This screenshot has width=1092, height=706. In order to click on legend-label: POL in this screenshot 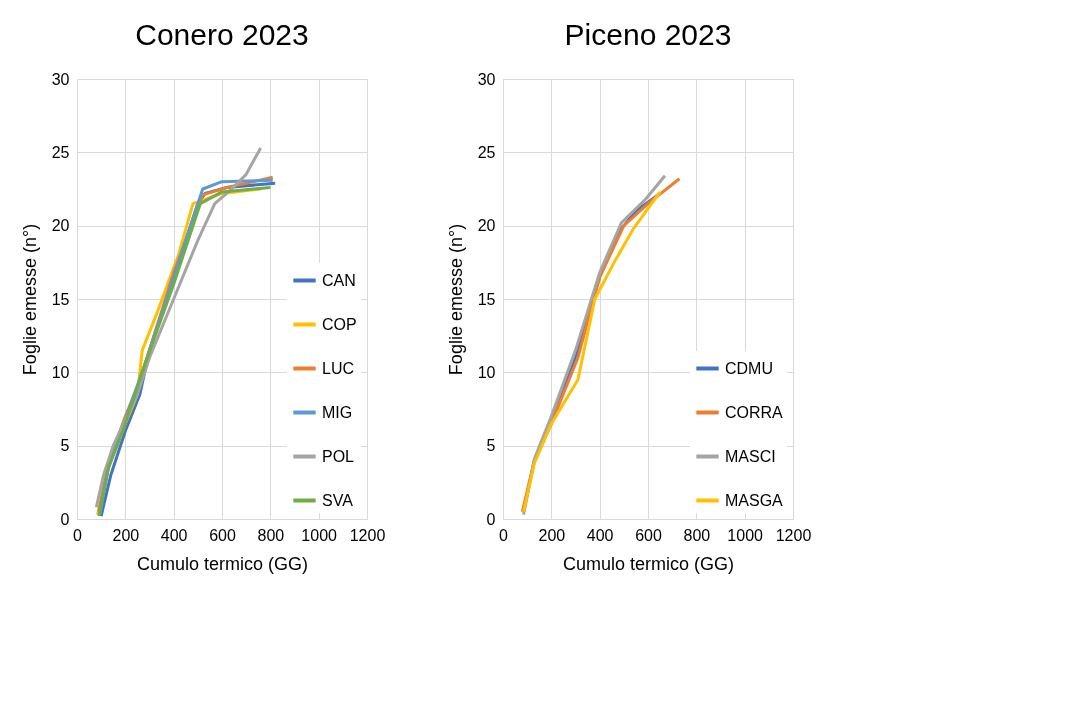, I will do `click(338, 456)`.